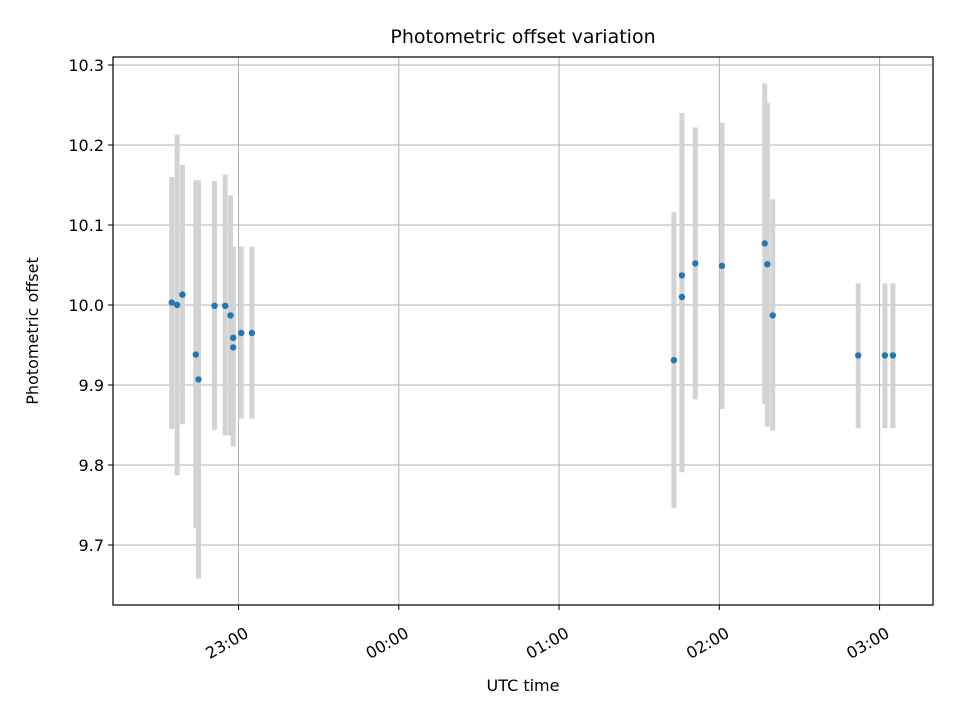  What do you see at coordinates (91, 385) in the screenshot?
I see `y-tick-label: 9.9` at bounding box center [91, 385].